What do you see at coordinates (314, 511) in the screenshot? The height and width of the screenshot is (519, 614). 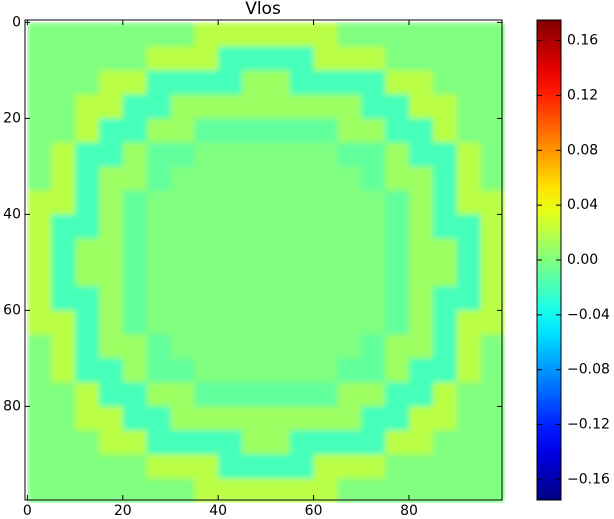 I see `x-tick-label: 60` at bounding box center [314, 511].